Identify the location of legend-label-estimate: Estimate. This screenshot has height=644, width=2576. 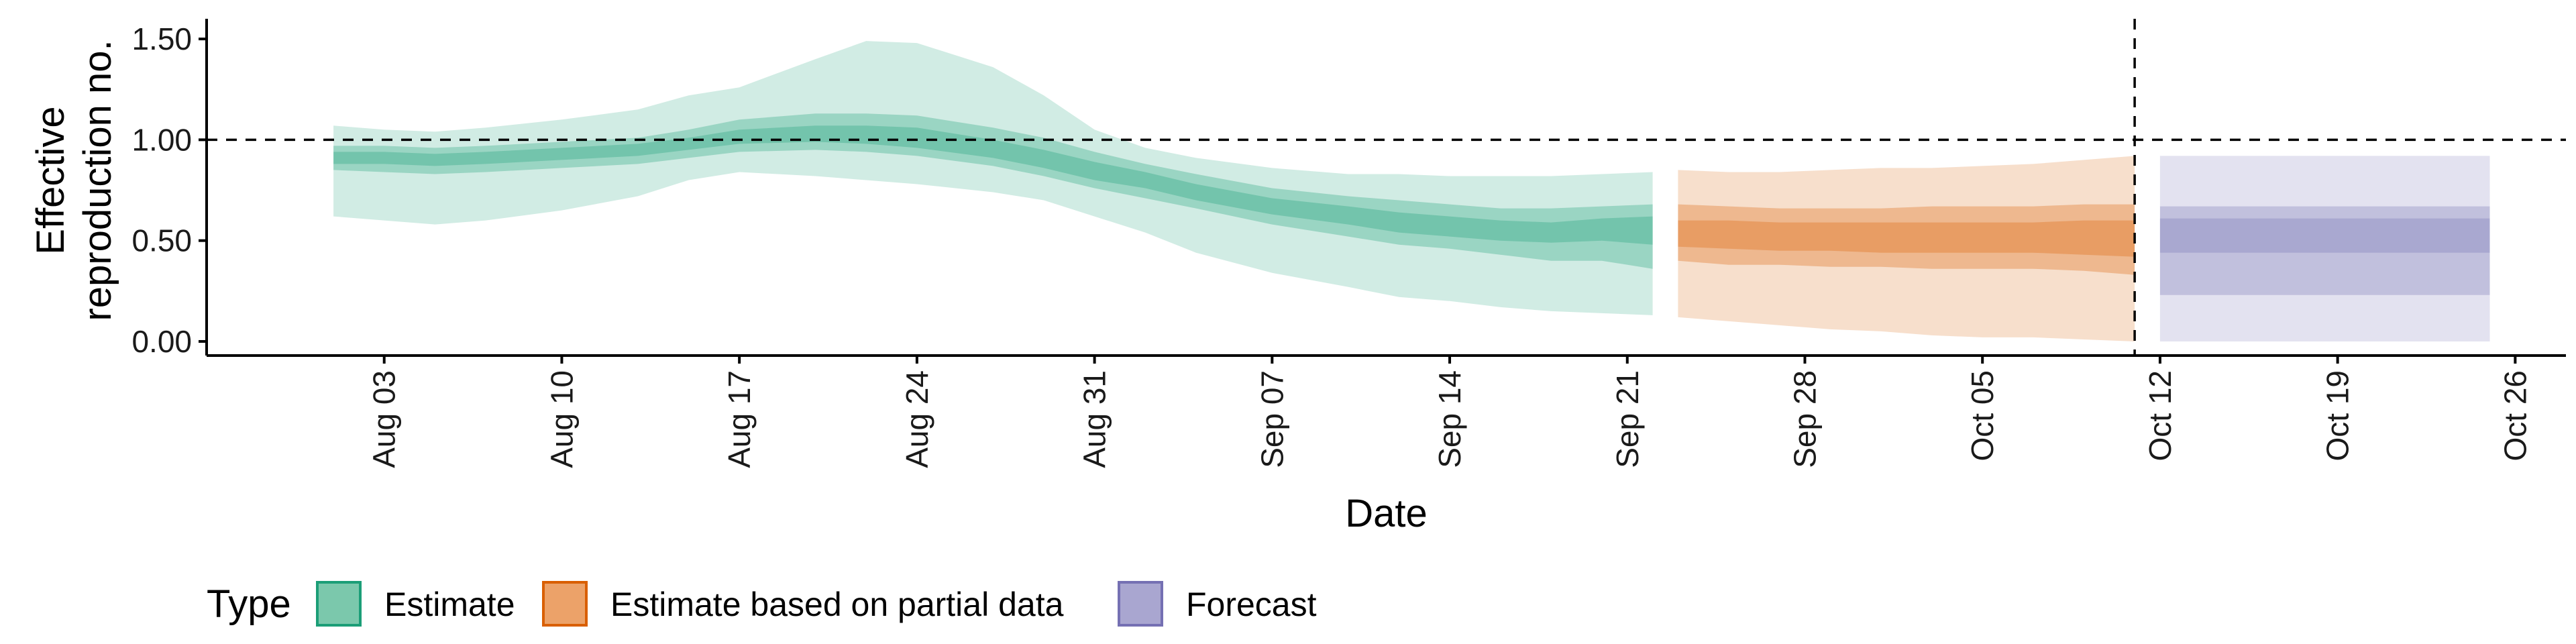
(449, 604).